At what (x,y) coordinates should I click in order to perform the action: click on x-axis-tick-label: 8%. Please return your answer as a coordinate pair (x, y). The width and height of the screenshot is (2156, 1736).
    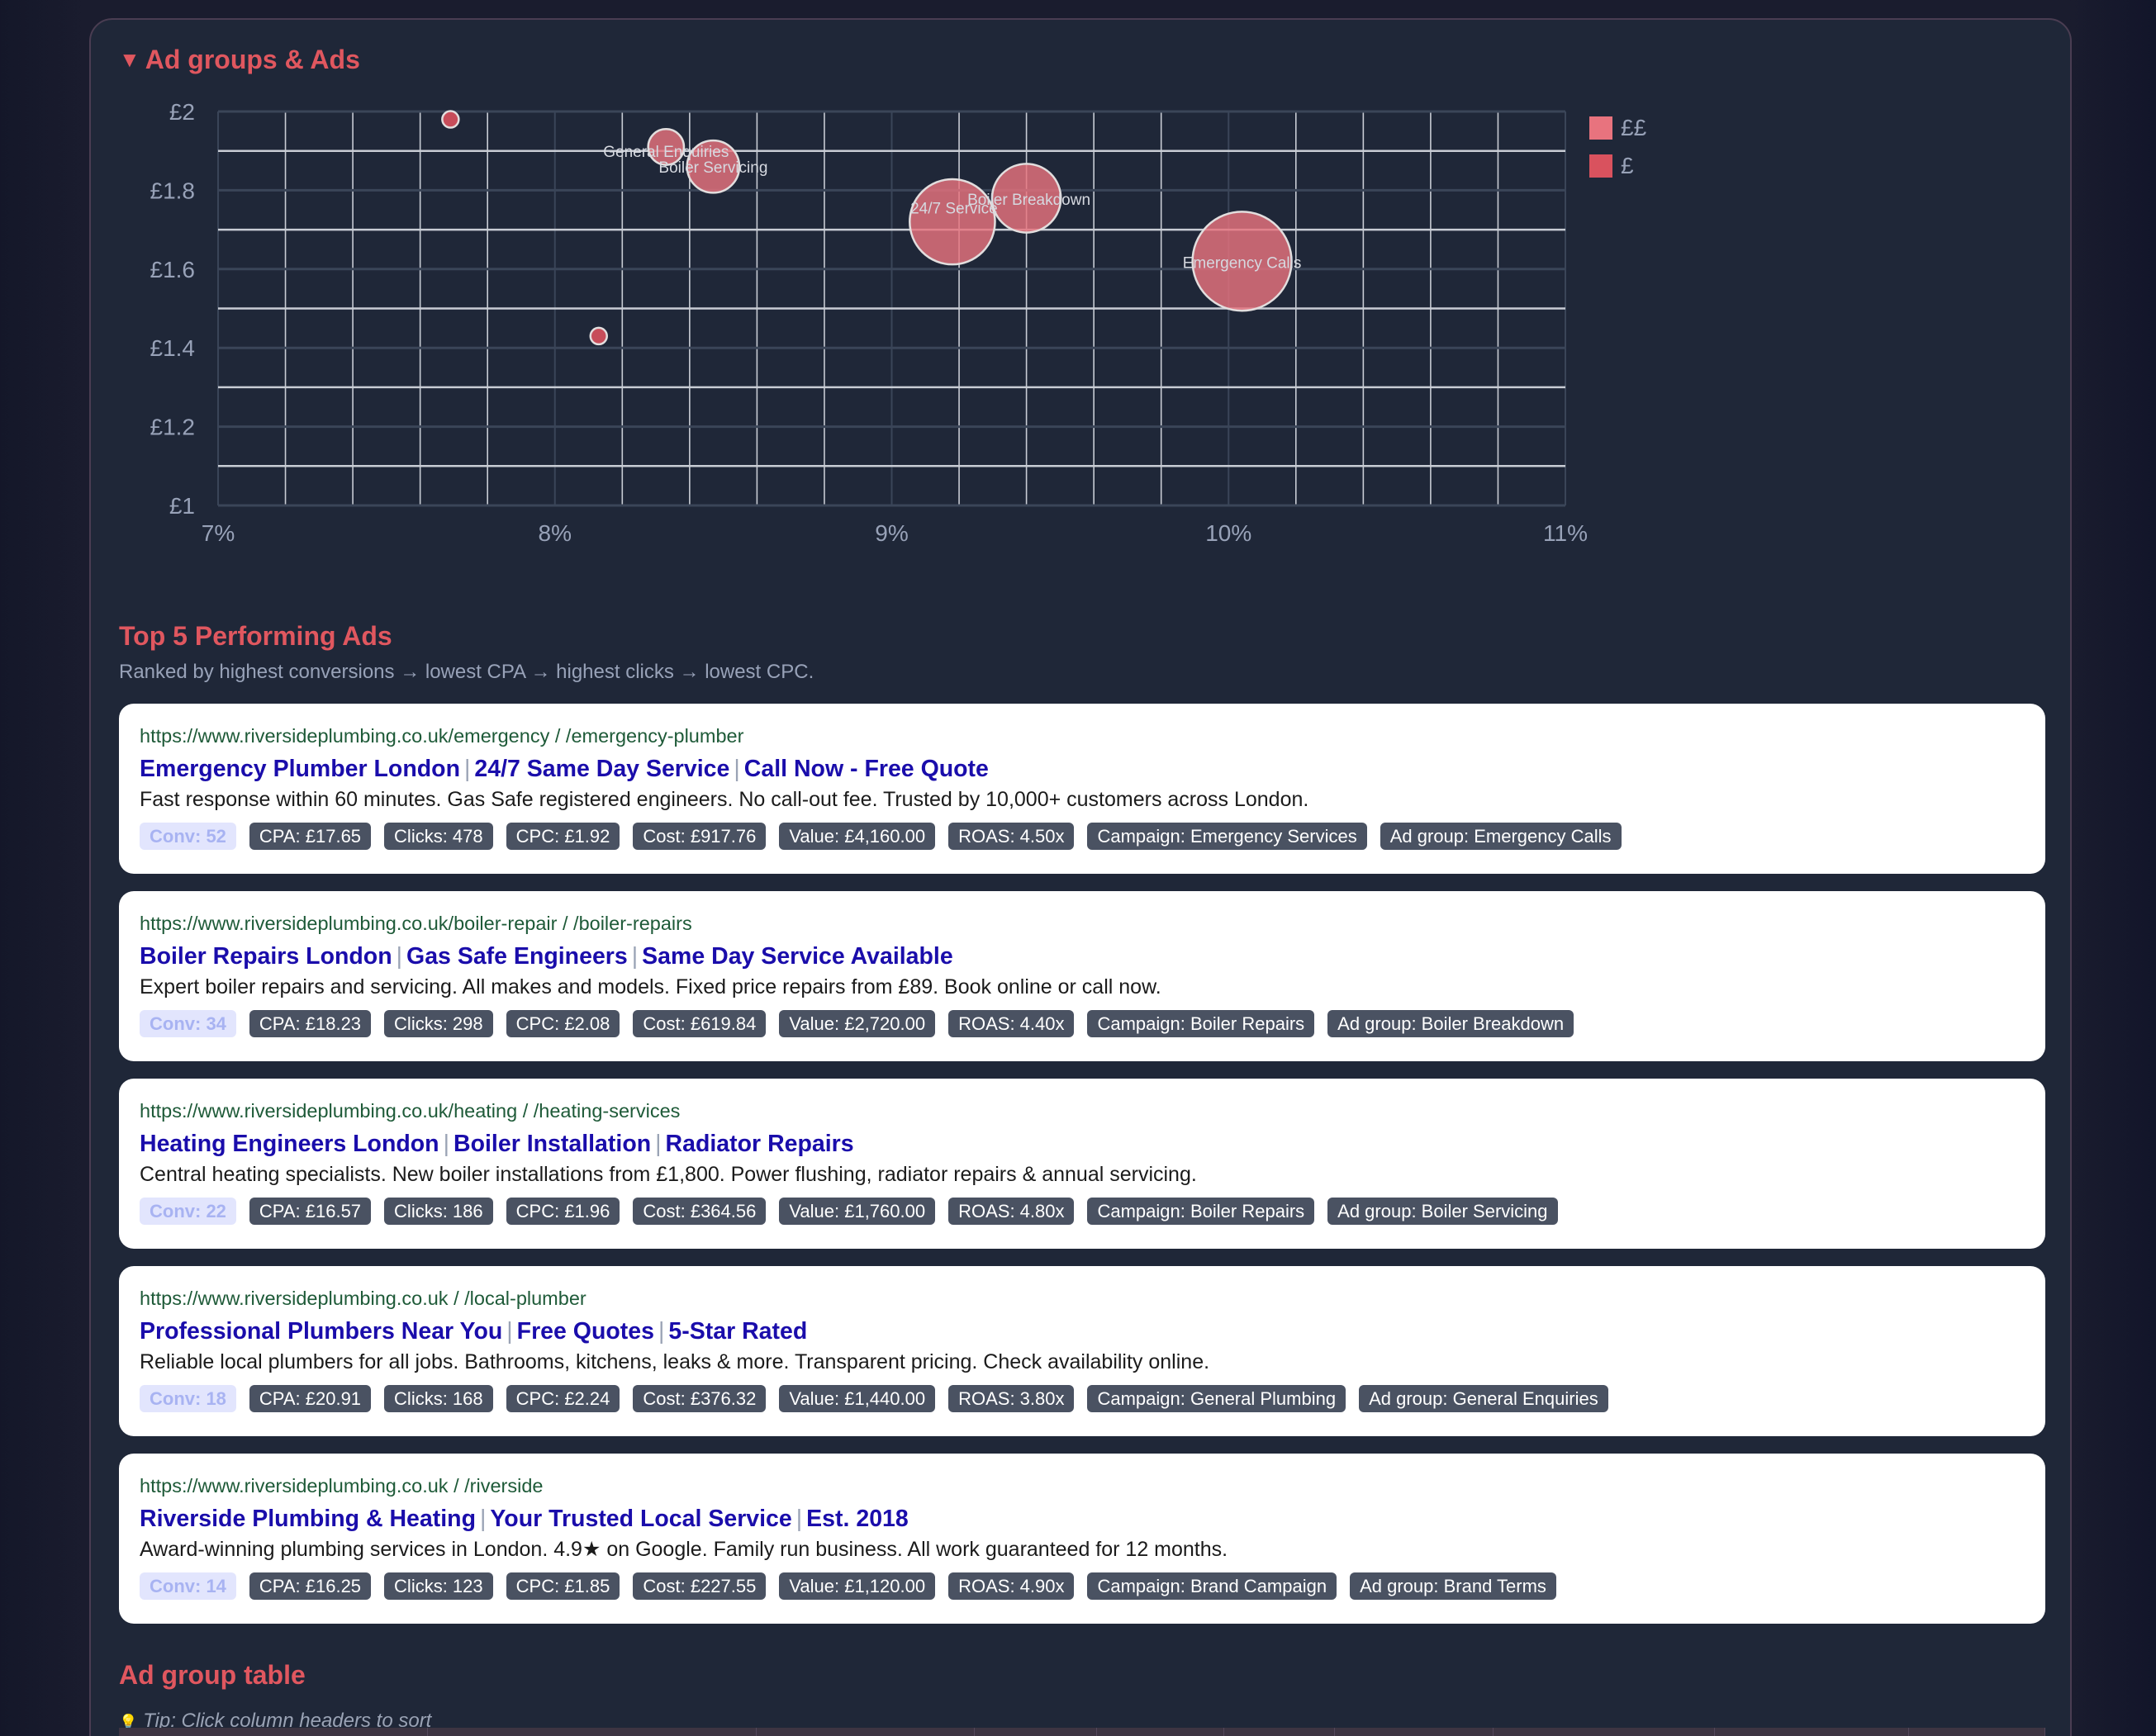
    Looking at the image, I should click on (555, 533).